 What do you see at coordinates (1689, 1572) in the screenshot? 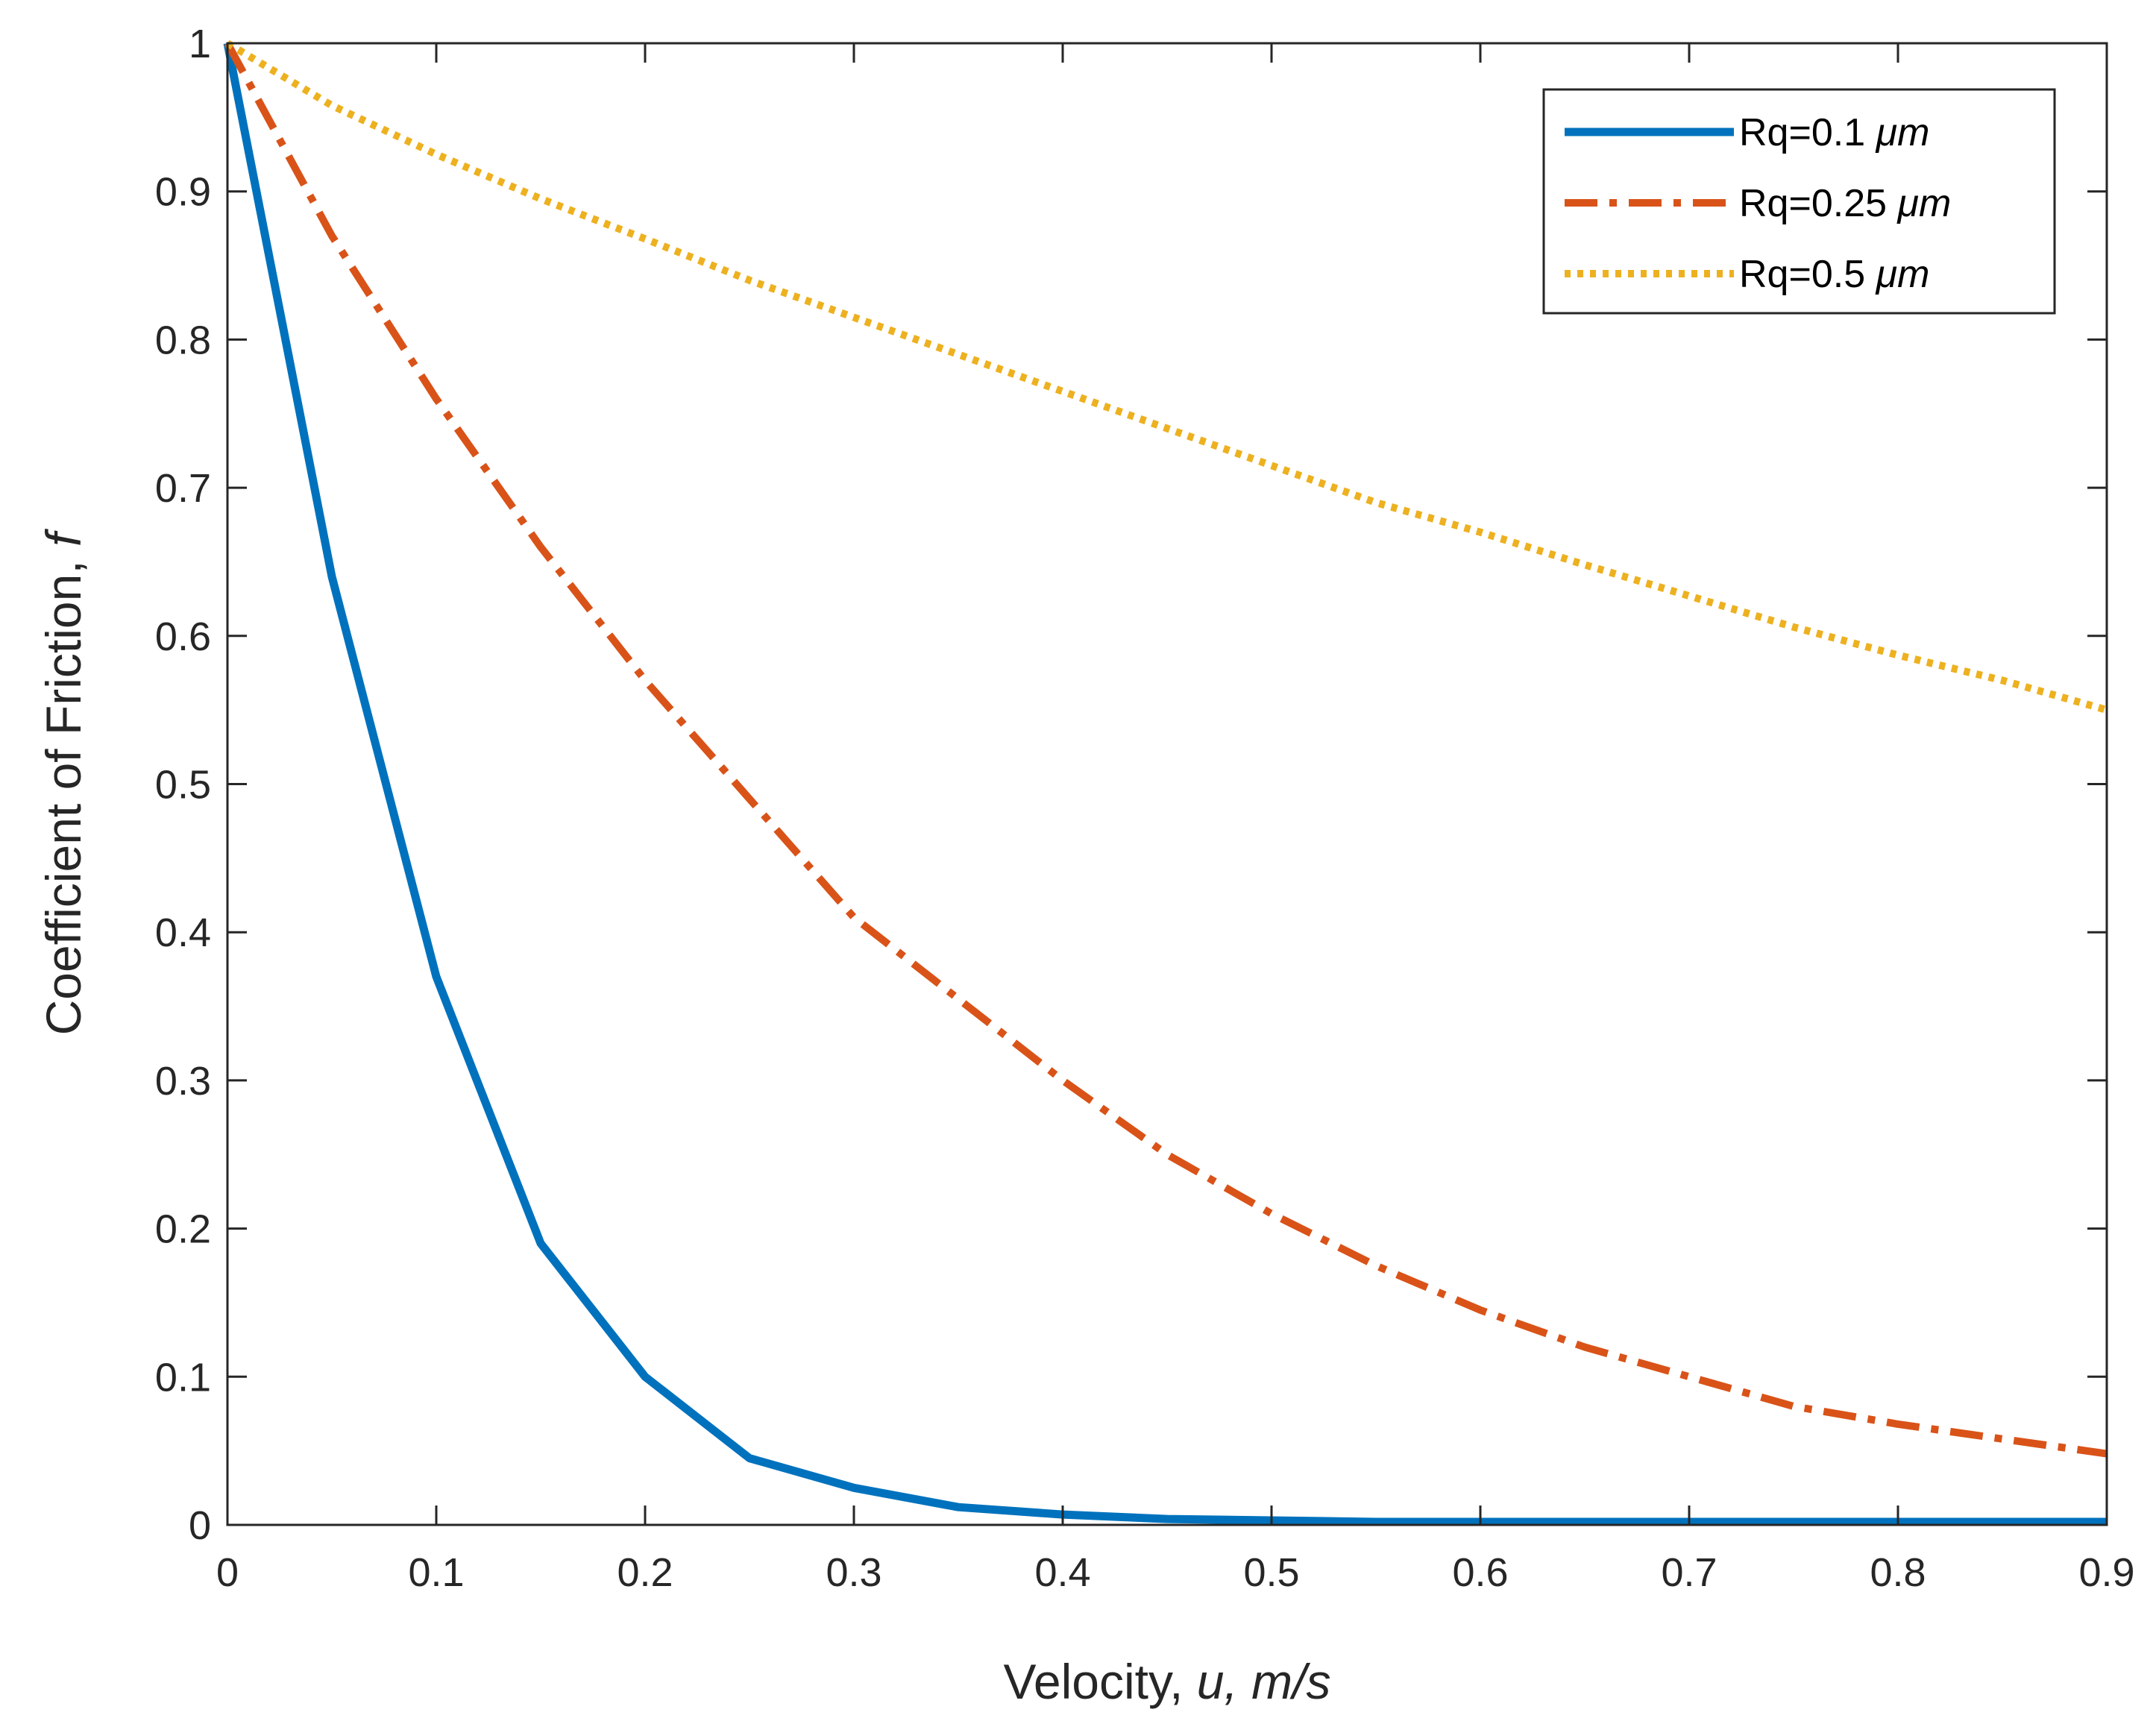
I see `x-tick-label: 0.7` at bounding box center [1689, 1572].